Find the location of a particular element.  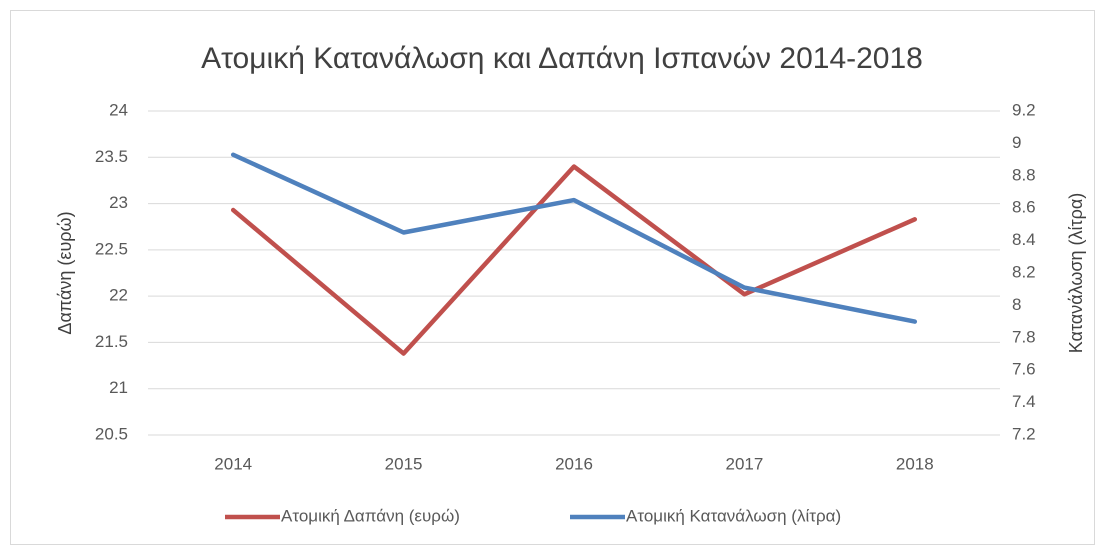

y-axis-title: Δαπάνη (ευρώ) is located at coordinates (65, 272).